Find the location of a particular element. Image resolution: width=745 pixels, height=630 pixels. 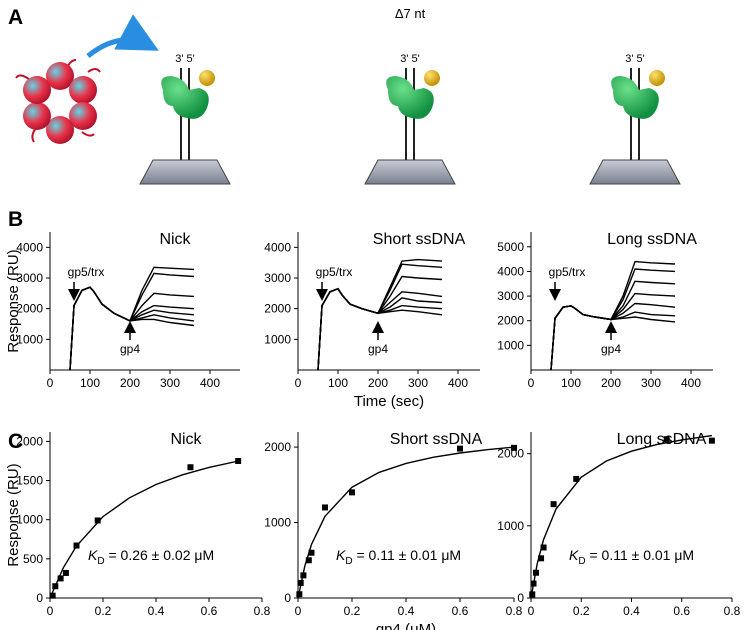

gp4-hexamer is located at coordinates (58, 101).